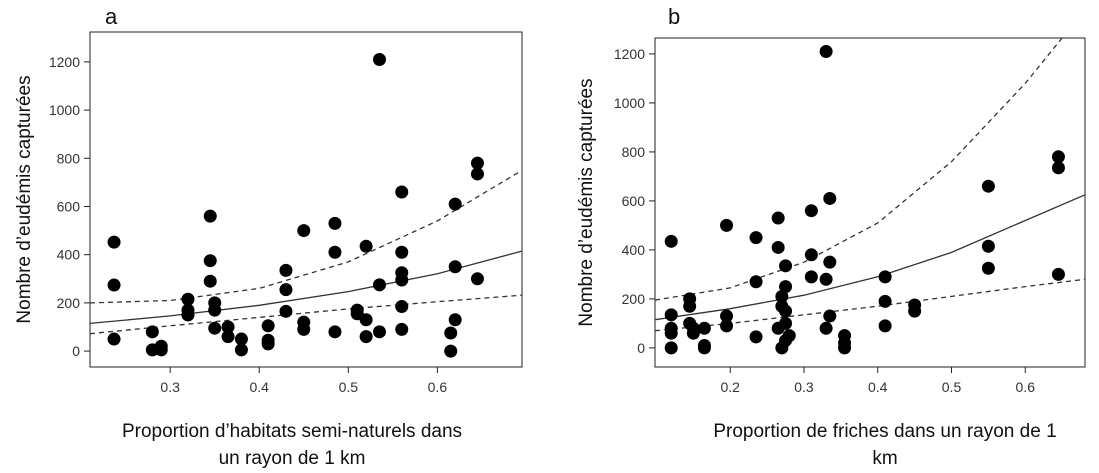 The height and width of the screenshot is (473, 1099). I want to click on fit-line, so click(870, 257).